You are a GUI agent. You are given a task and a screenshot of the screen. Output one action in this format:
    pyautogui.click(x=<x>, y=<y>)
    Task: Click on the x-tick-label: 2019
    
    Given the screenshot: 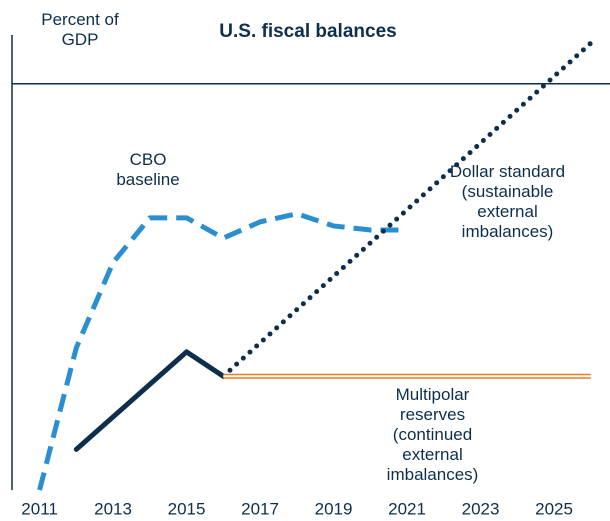 What is the action you would take?
    pyautogui.click(x=334, y=508)
    